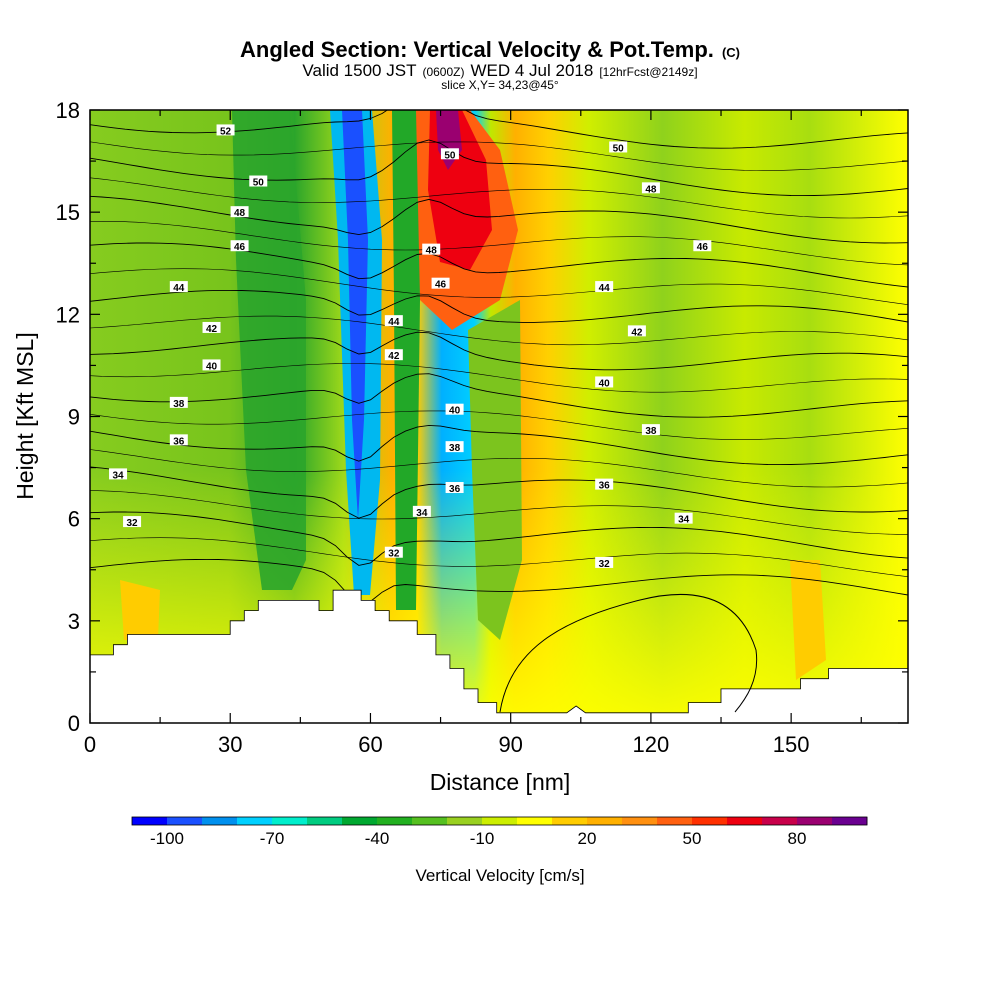 This screenshot has height=1000, width=1000. I want to click on updraft-patch-east, so click(808, 620).